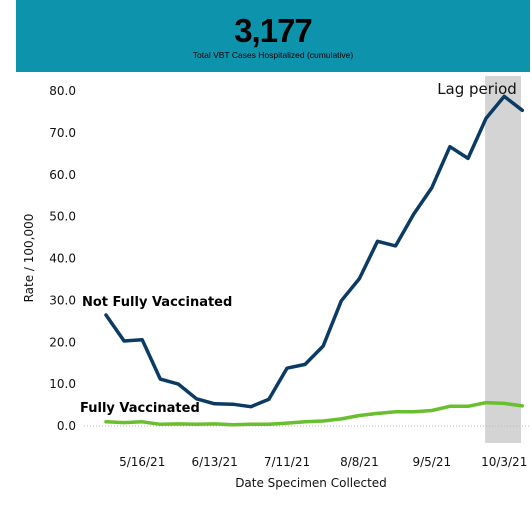  Describe the element at coordinates (287, 462) in the screenshot. I see `x-tick-label: 7/11/21` at that location.